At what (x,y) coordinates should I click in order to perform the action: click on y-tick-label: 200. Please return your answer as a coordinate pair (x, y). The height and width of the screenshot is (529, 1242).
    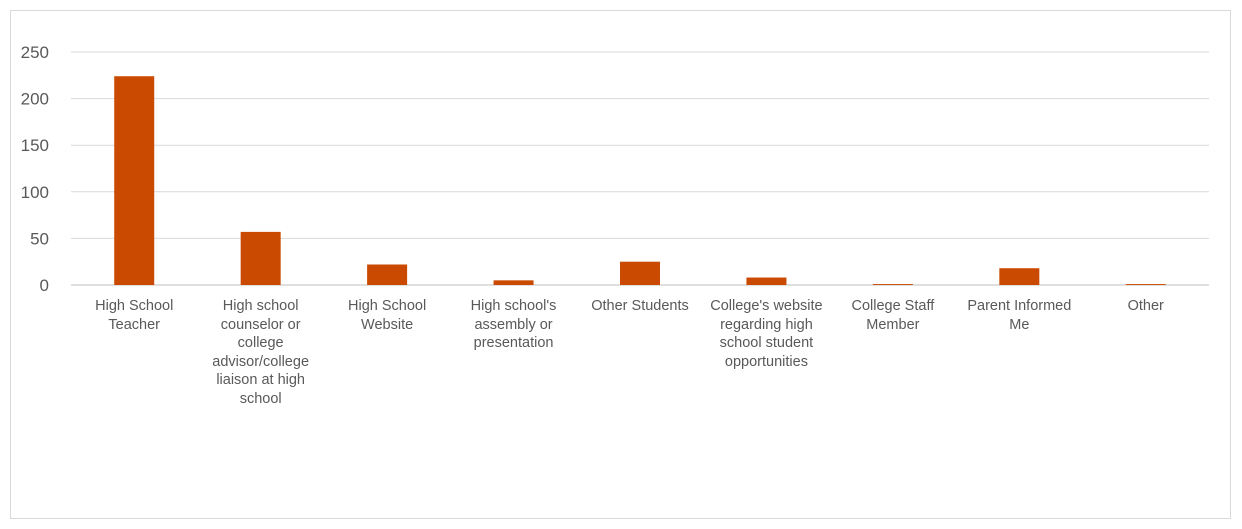
    Looking at the image, I should click on (35, 99).